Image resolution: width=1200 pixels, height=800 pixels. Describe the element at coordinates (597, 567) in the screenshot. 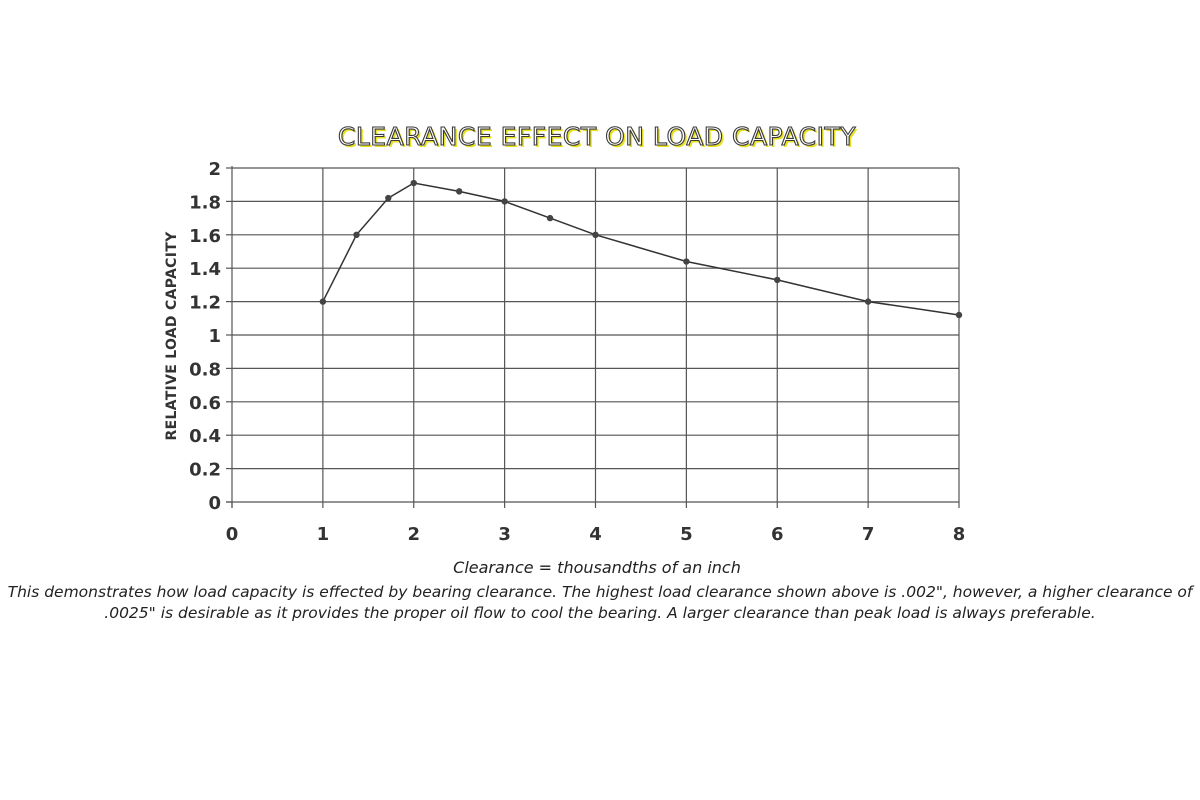

I see `x-axis-label: Clearance = thousandths of an inch` at that location.